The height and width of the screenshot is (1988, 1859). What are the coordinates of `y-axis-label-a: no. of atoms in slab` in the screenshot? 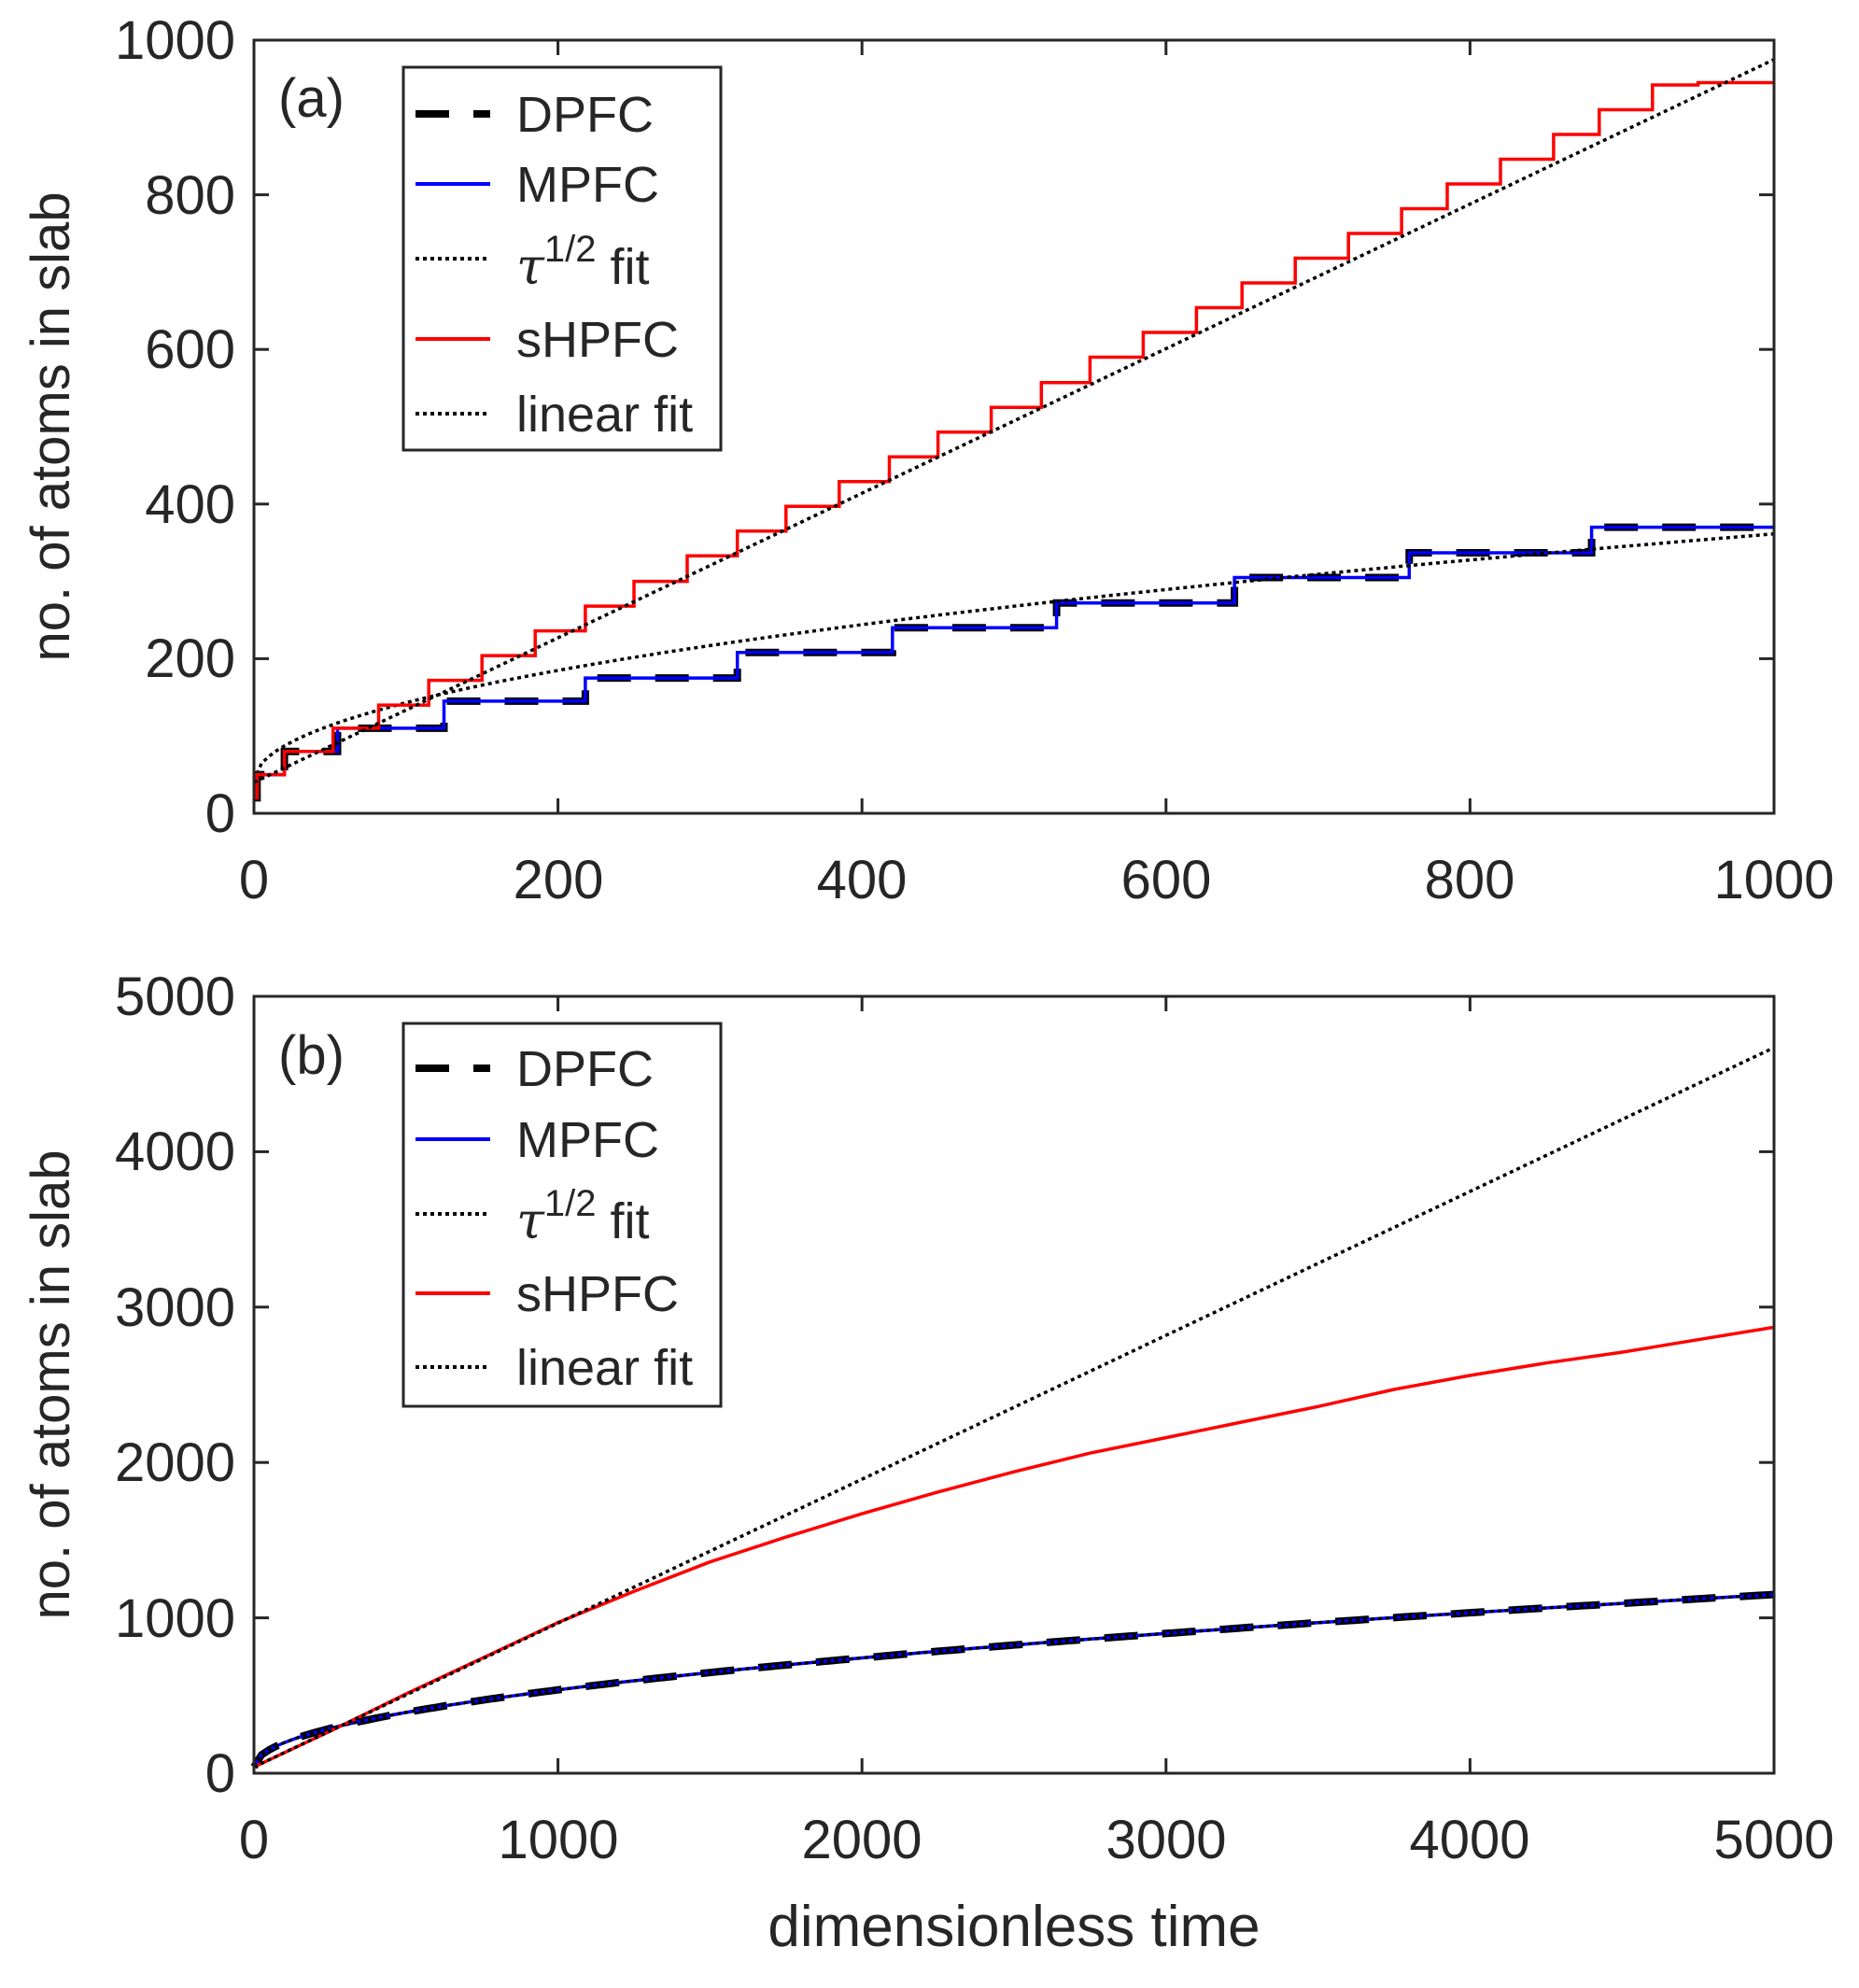 It's located at (51, 427).